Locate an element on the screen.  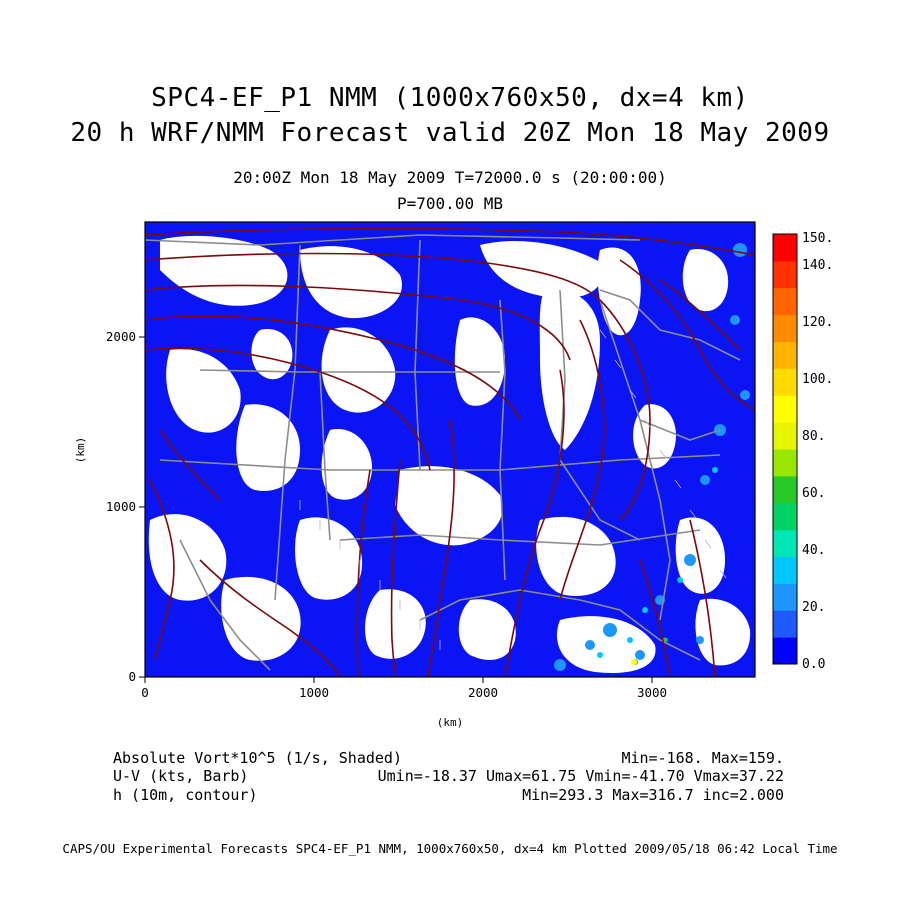
colorbar-label: 40. is located at coordinates (813, 550).